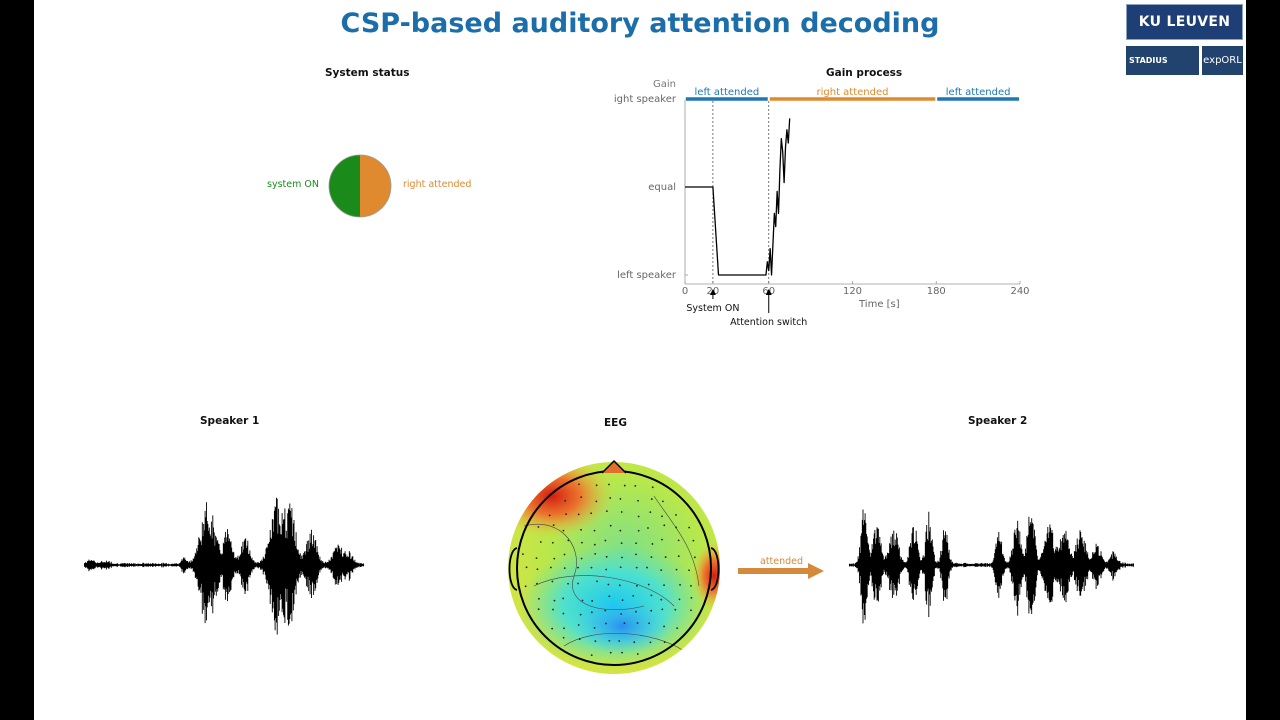 The height and width of the screenshot is (720, 1280). Describe the element at coordinates (615, 423) in the screenshot. I see `eeg-heading: EEG` at that location.